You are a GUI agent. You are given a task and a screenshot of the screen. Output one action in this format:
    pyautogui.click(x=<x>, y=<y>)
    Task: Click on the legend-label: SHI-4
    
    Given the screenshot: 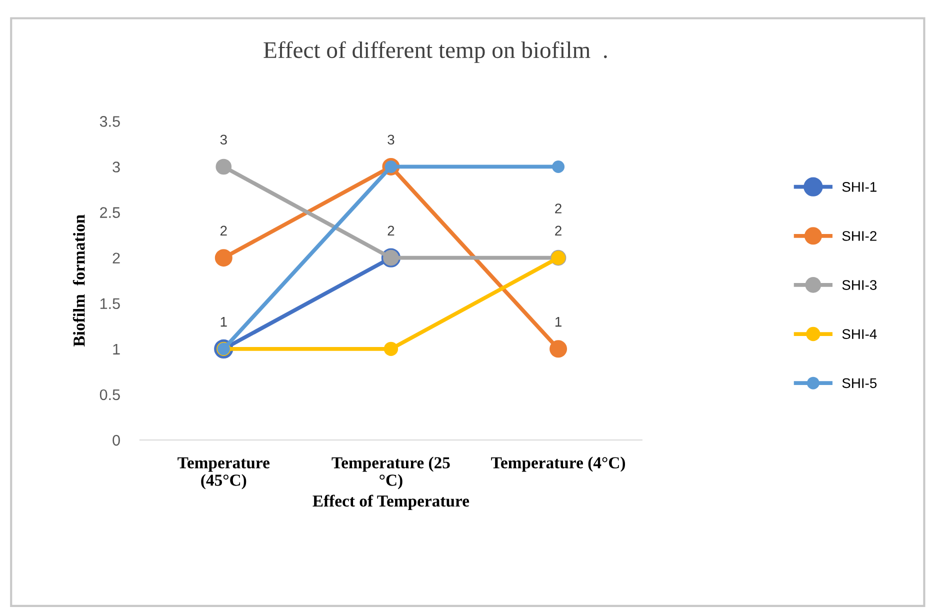 What is the action you would take?
    pyautogui.click(x=859, y=334)
    